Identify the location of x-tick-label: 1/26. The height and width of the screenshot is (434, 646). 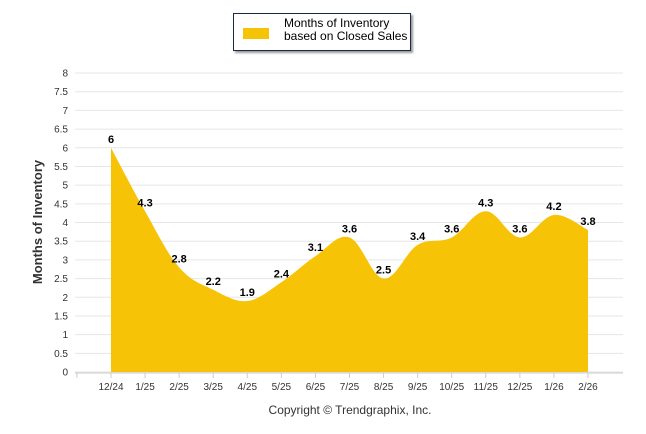
(554, 387).